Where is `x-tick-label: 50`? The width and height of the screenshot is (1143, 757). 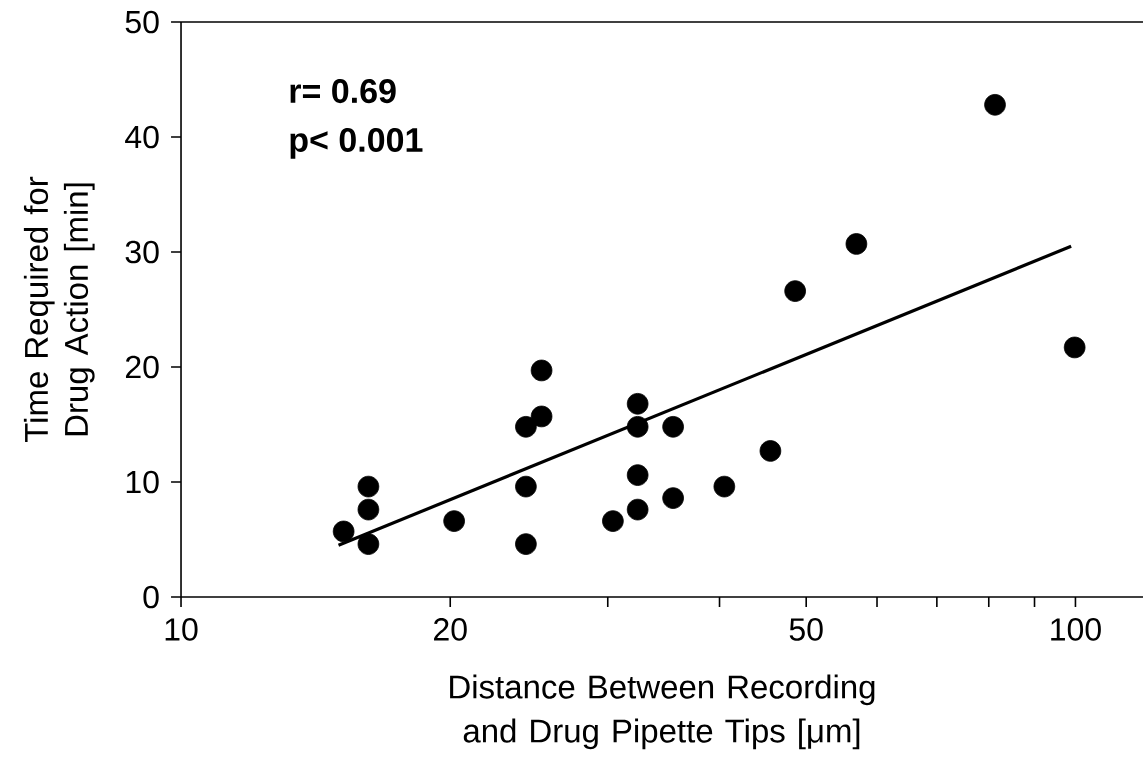
x-tick-label: 50 is located at coordinates (806, 629).